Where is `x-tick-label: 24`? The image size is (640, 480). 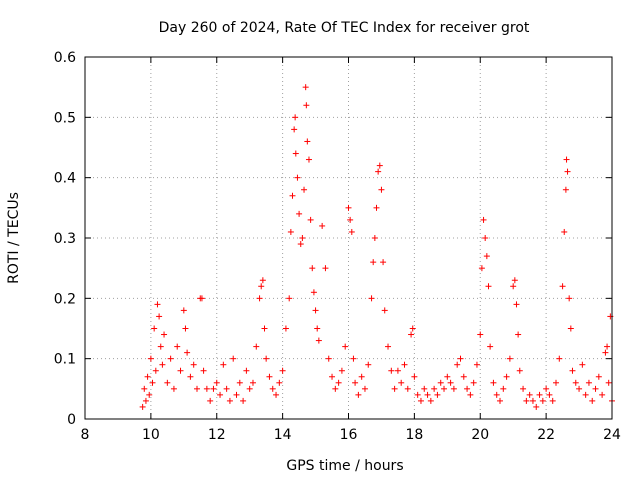
x-tick-label: 24 is located at coordinates (612, 435).